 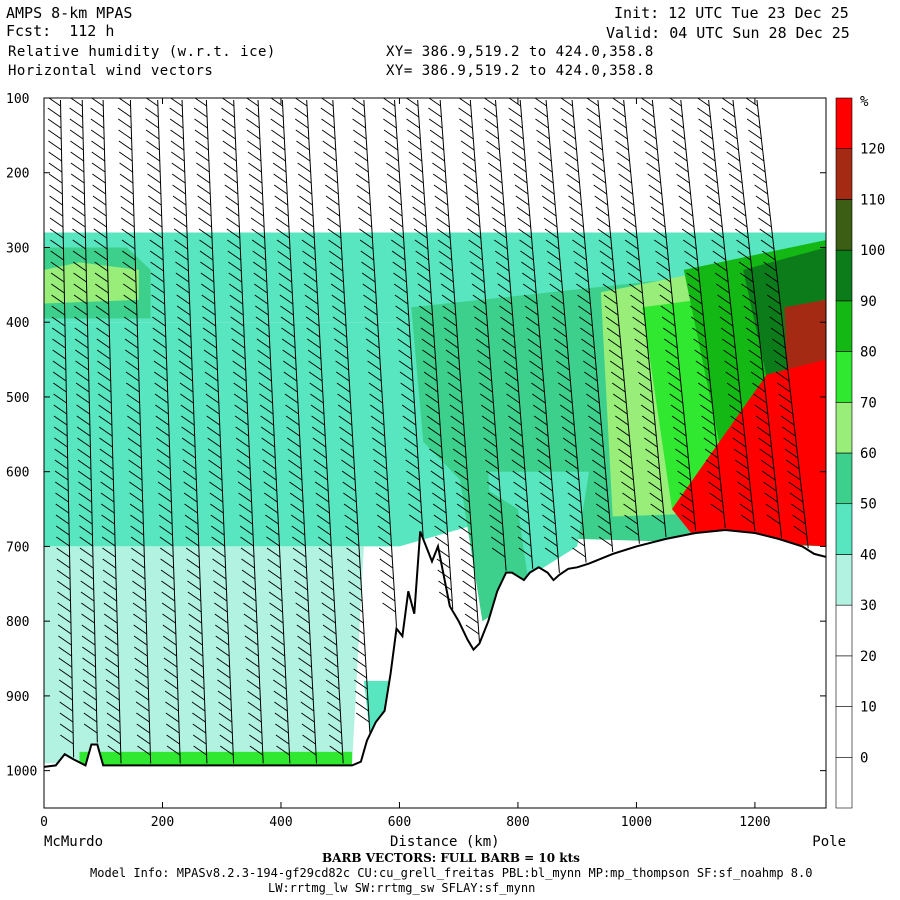 What do you see at coordinates (17, 248) in the screenshot?
I see `y-tick-label: 300` at bounding box center [17, 248].